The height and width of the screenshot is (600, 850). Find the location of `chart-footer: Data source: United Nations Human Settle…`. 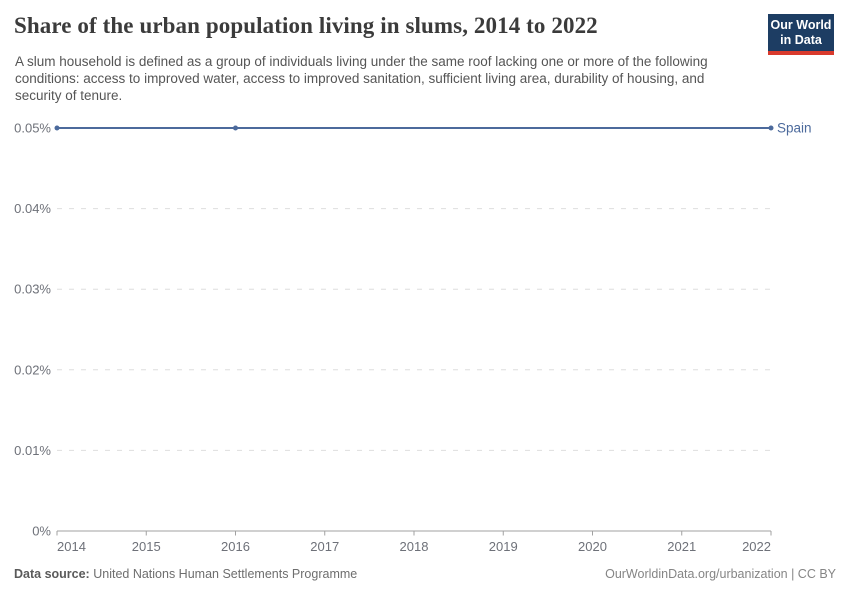

chart-footer: Data source: United Nations Human Settle… is located at coordinates (425, 574).